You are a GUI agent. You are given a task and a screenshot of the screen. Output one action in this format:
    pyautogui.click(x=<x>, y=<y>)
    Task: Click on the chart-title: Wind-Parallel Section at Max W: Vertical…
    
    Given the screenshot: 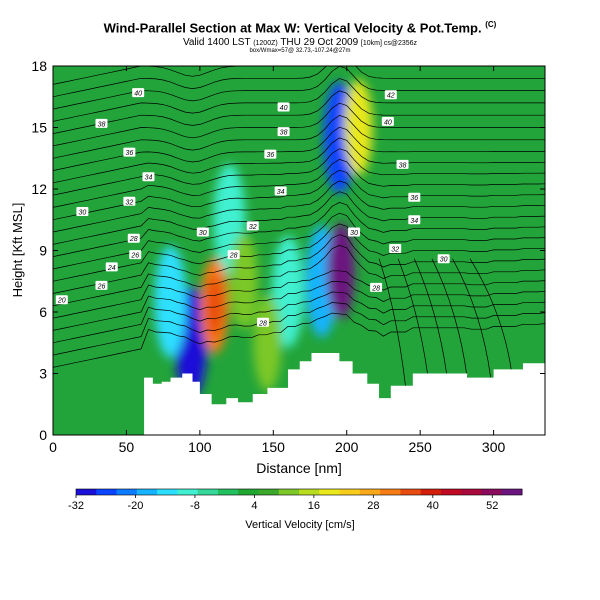 What is the action you would take?
    pyautogui.click(x=300, y=27)
    